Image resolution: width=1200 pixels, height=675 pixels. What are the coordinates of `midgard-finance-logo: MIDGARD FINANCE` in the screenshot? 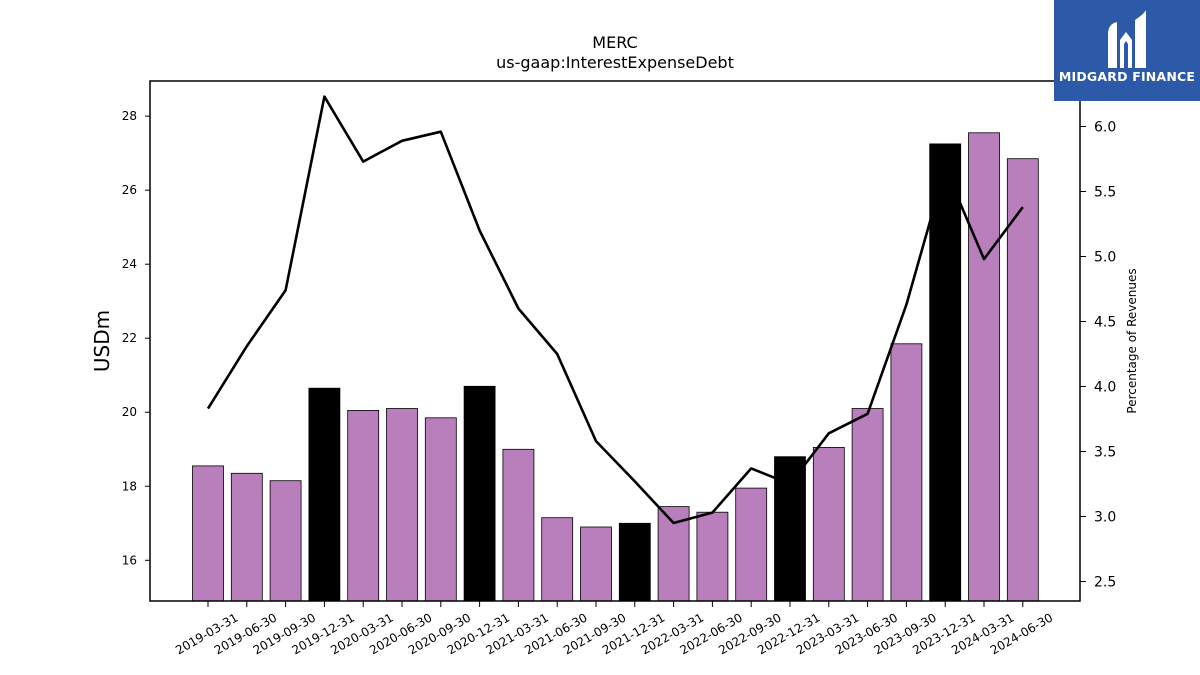 It's located at (1127, 50).